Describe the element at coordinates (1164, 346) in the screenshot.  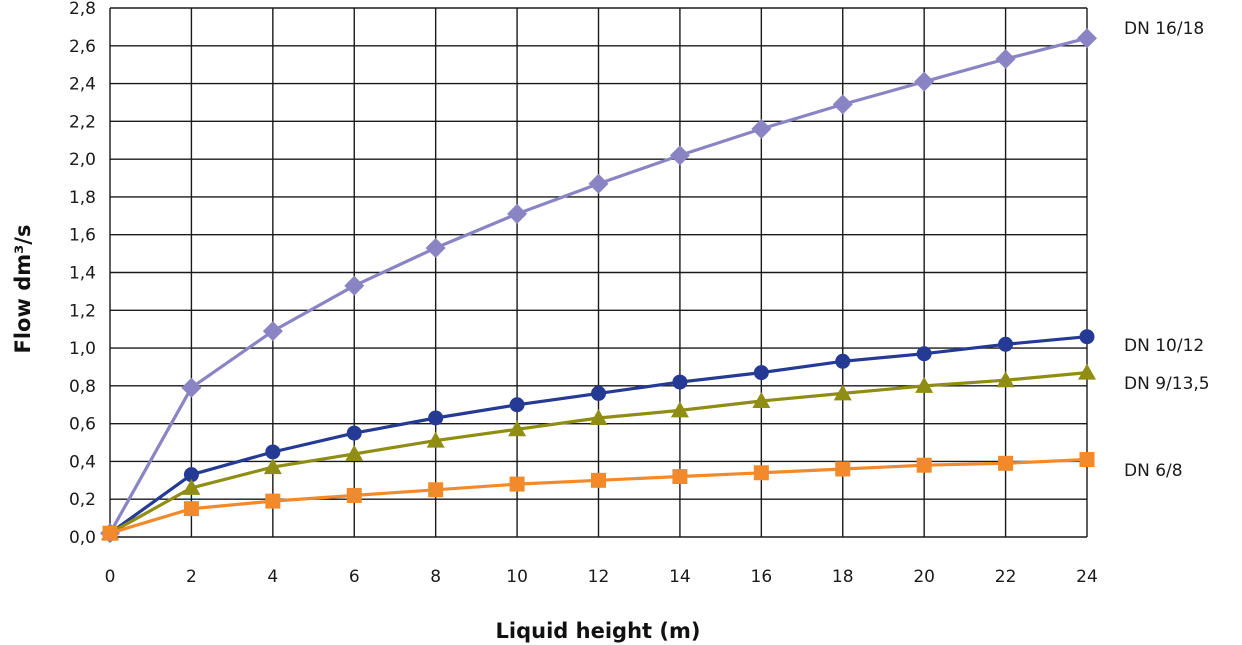
I see `series-label: DN 10/12` at that location.